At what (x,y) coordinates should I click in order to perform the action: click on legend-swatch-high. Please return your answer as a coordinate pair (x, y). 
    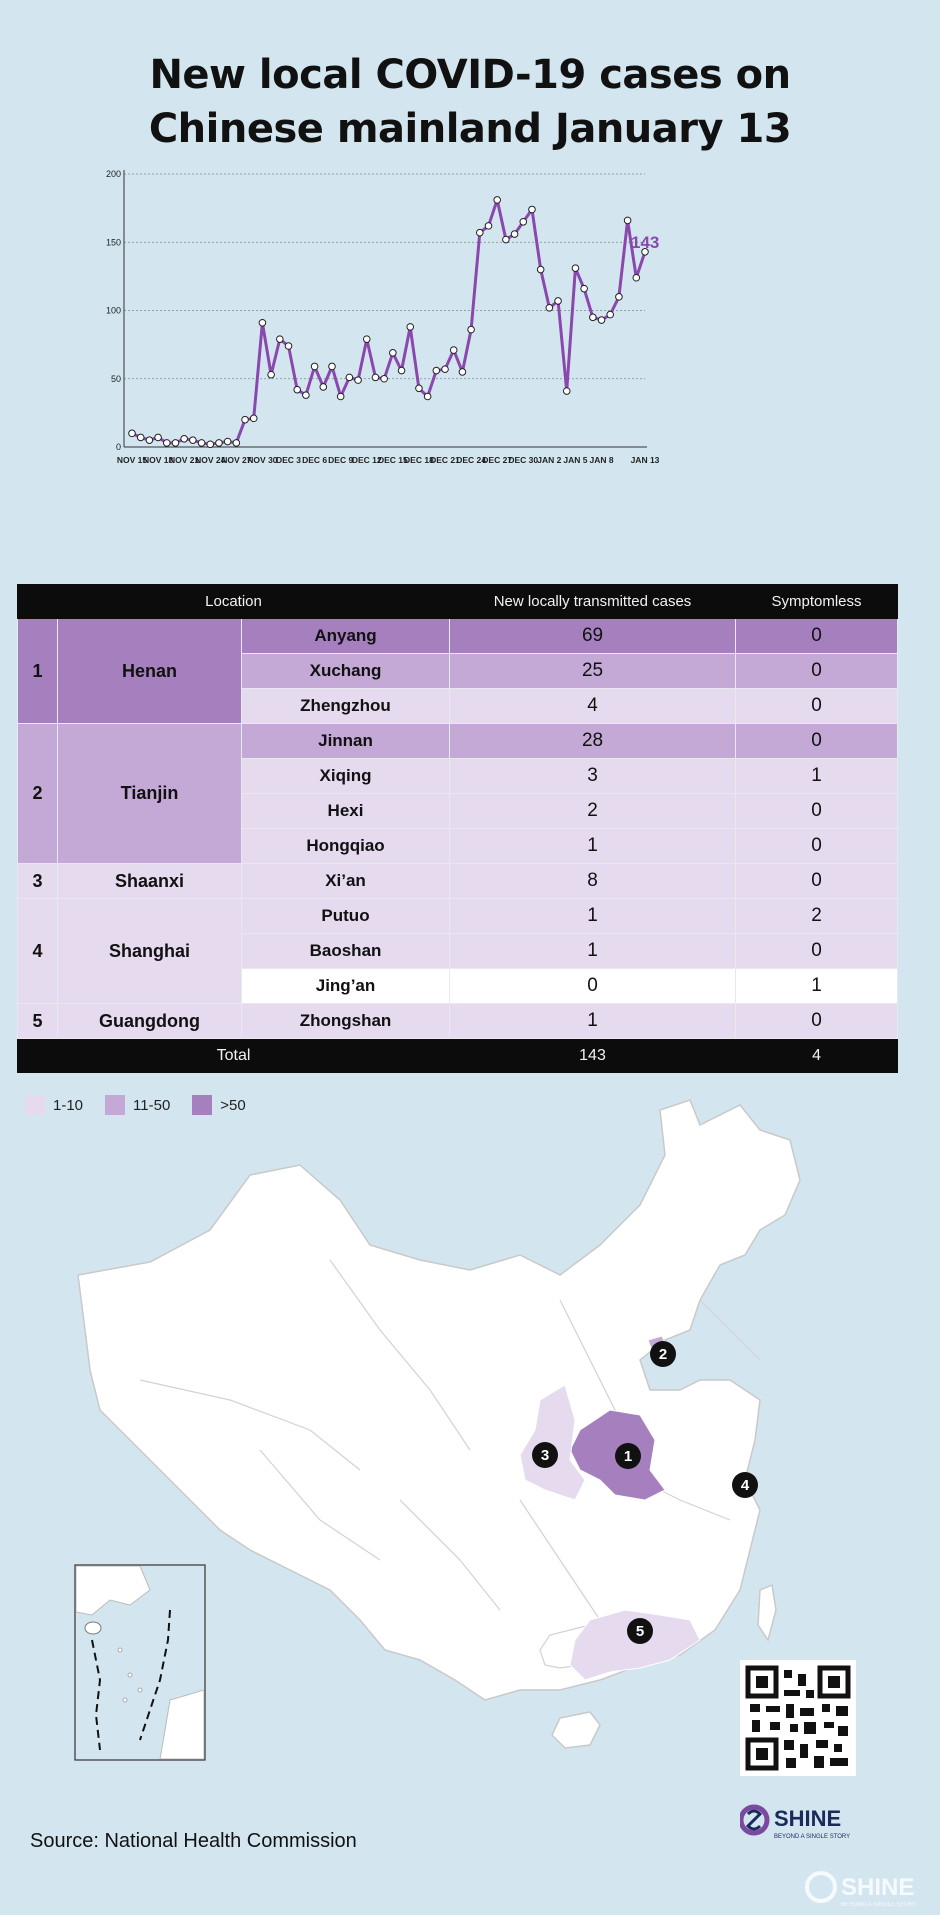
    Looking at the image, I should click on (202, 1105).